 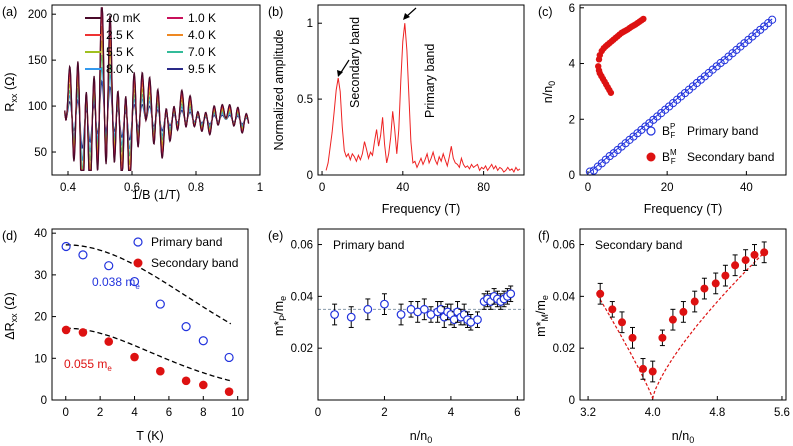 I want to click on panel-a-frame, so click(x=156, y=90).